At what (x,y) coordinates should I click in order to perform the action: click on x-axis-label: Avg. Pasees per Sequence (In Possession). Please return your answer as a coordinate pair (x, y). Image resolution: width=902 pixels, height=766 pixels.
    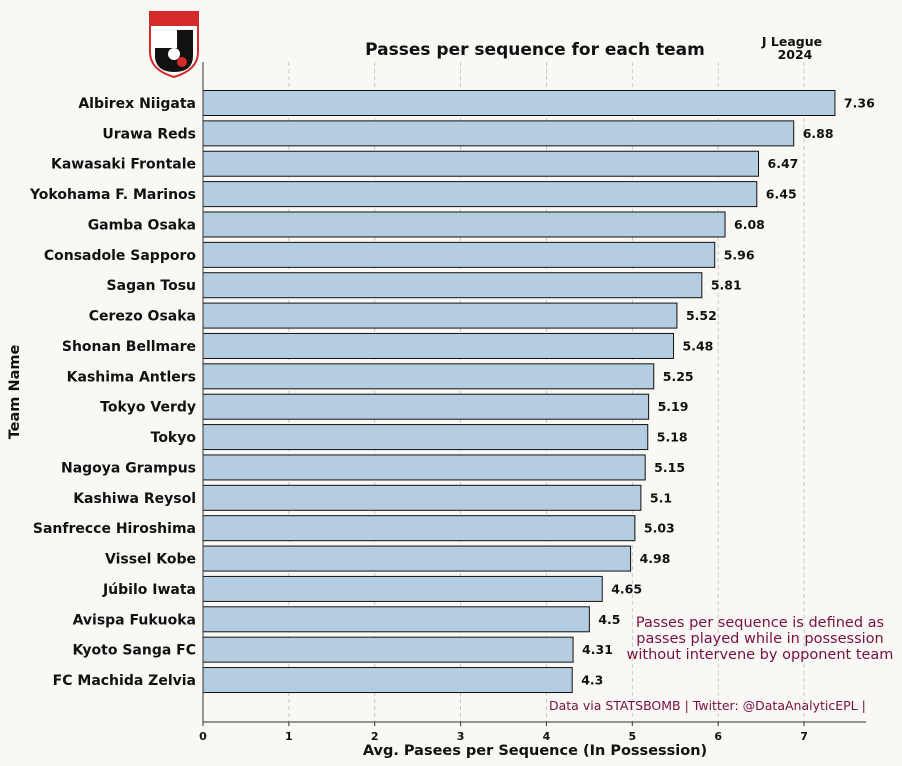
    Looking at the image, I should click on (535, 751).